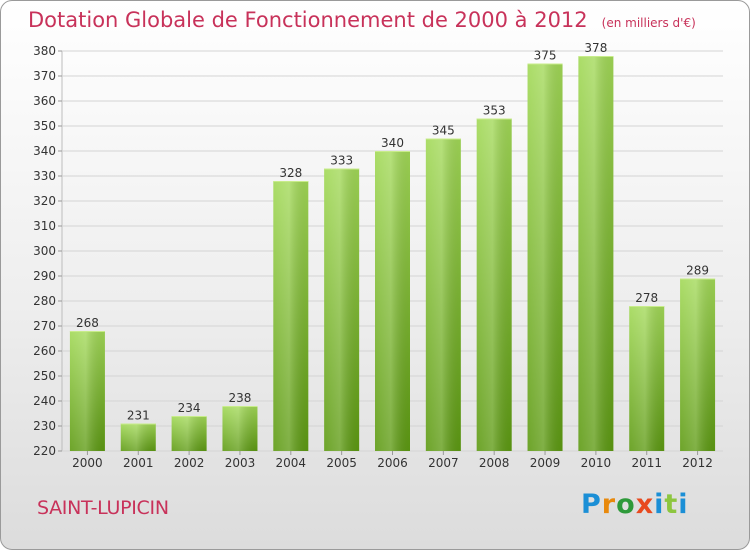 The image size is (750, 550). I want to click on x-tick-label: 2004, so click(291, 463).